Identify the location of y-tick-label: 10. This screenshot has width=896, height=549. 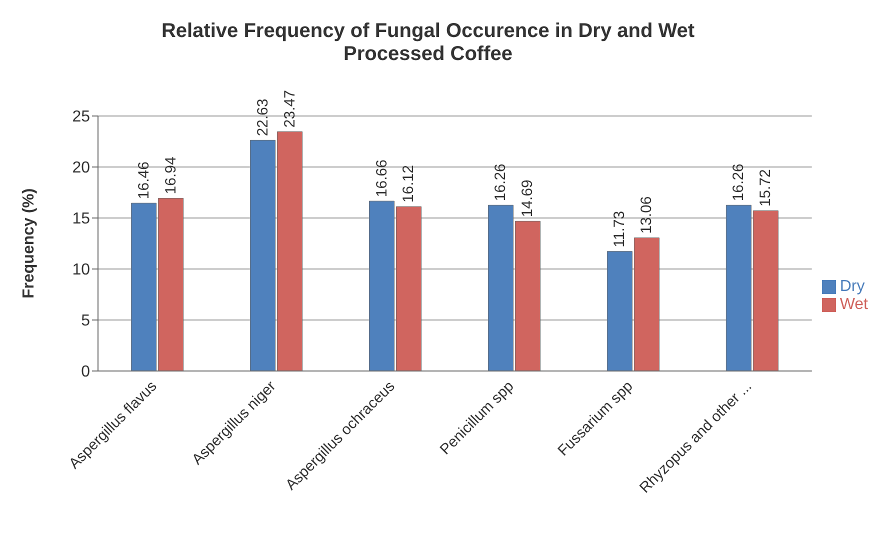
(81, 270).